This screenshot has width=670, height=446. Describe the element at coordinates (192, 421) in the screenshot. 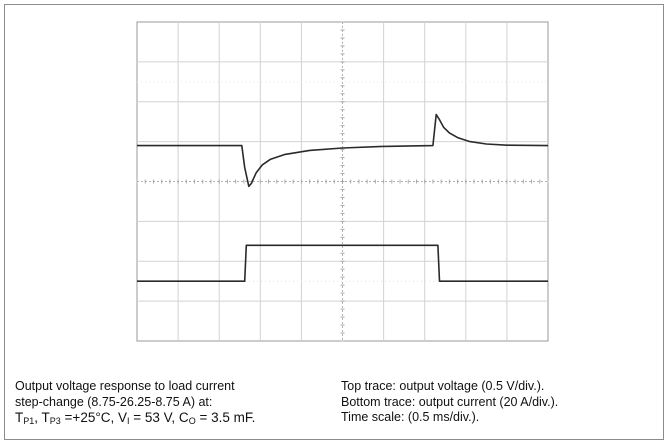

I see `co-subscript: O` at that location.